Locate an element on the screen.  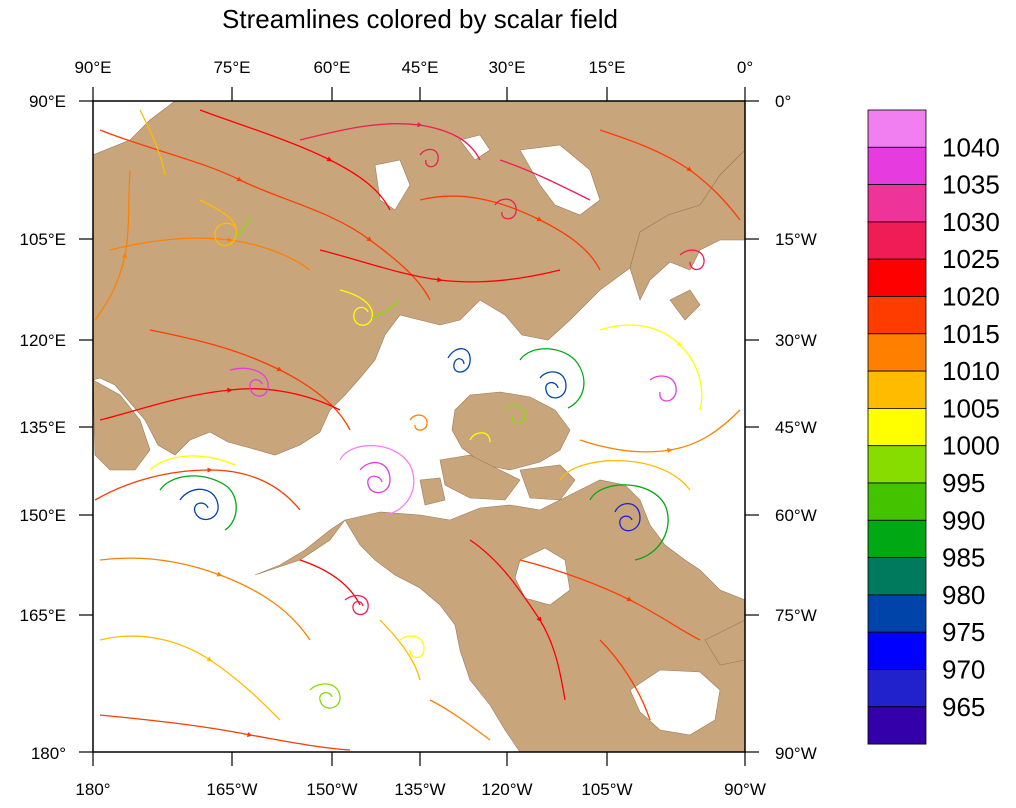
tick-label: 180° is located at coordinates (92, 789).